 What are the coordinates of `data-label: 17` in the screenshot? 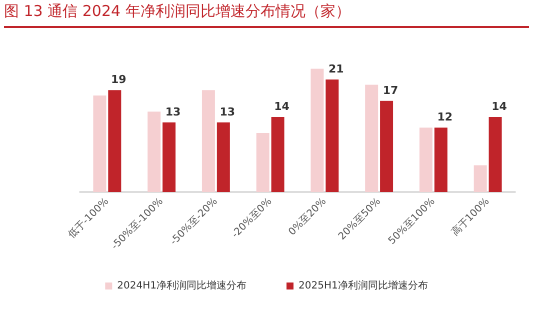 It's located at (390, 90).